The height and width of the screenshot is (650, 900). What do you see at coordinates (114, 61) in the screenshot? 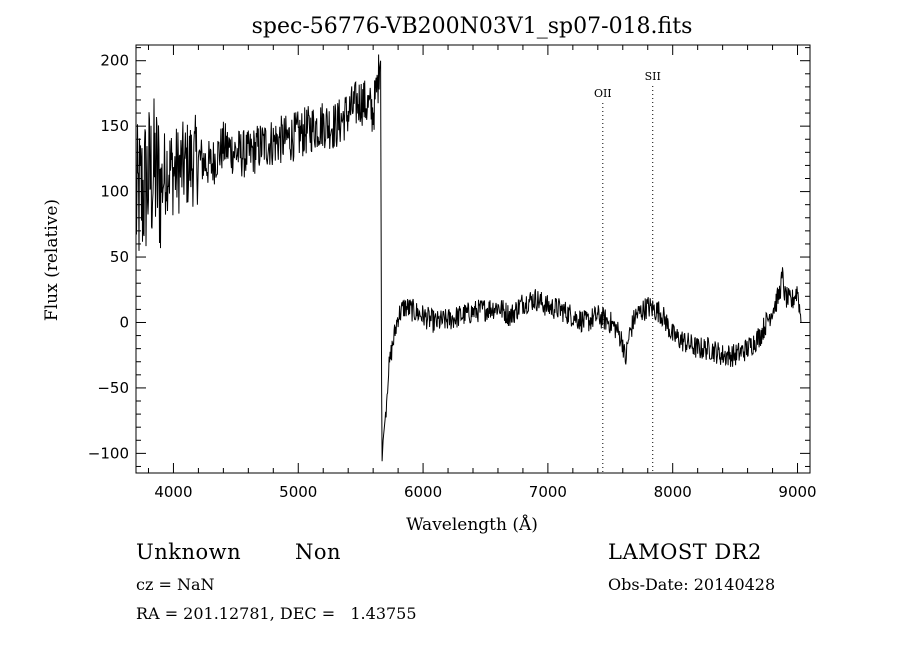
I see `y-tick-label: 200` at bounding box center [114, 61].